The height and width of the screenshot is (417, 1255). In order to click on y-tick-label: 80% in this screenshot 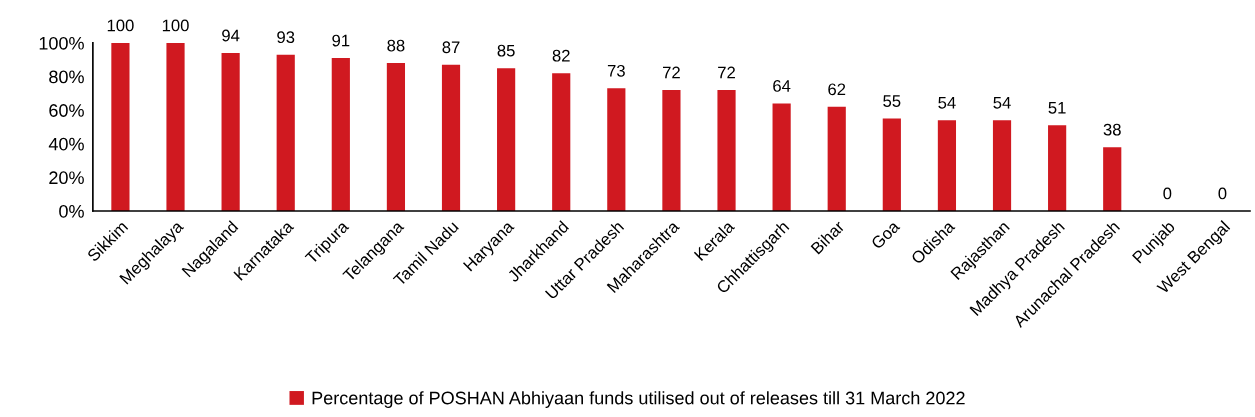, I will do `click(66, 77)`.